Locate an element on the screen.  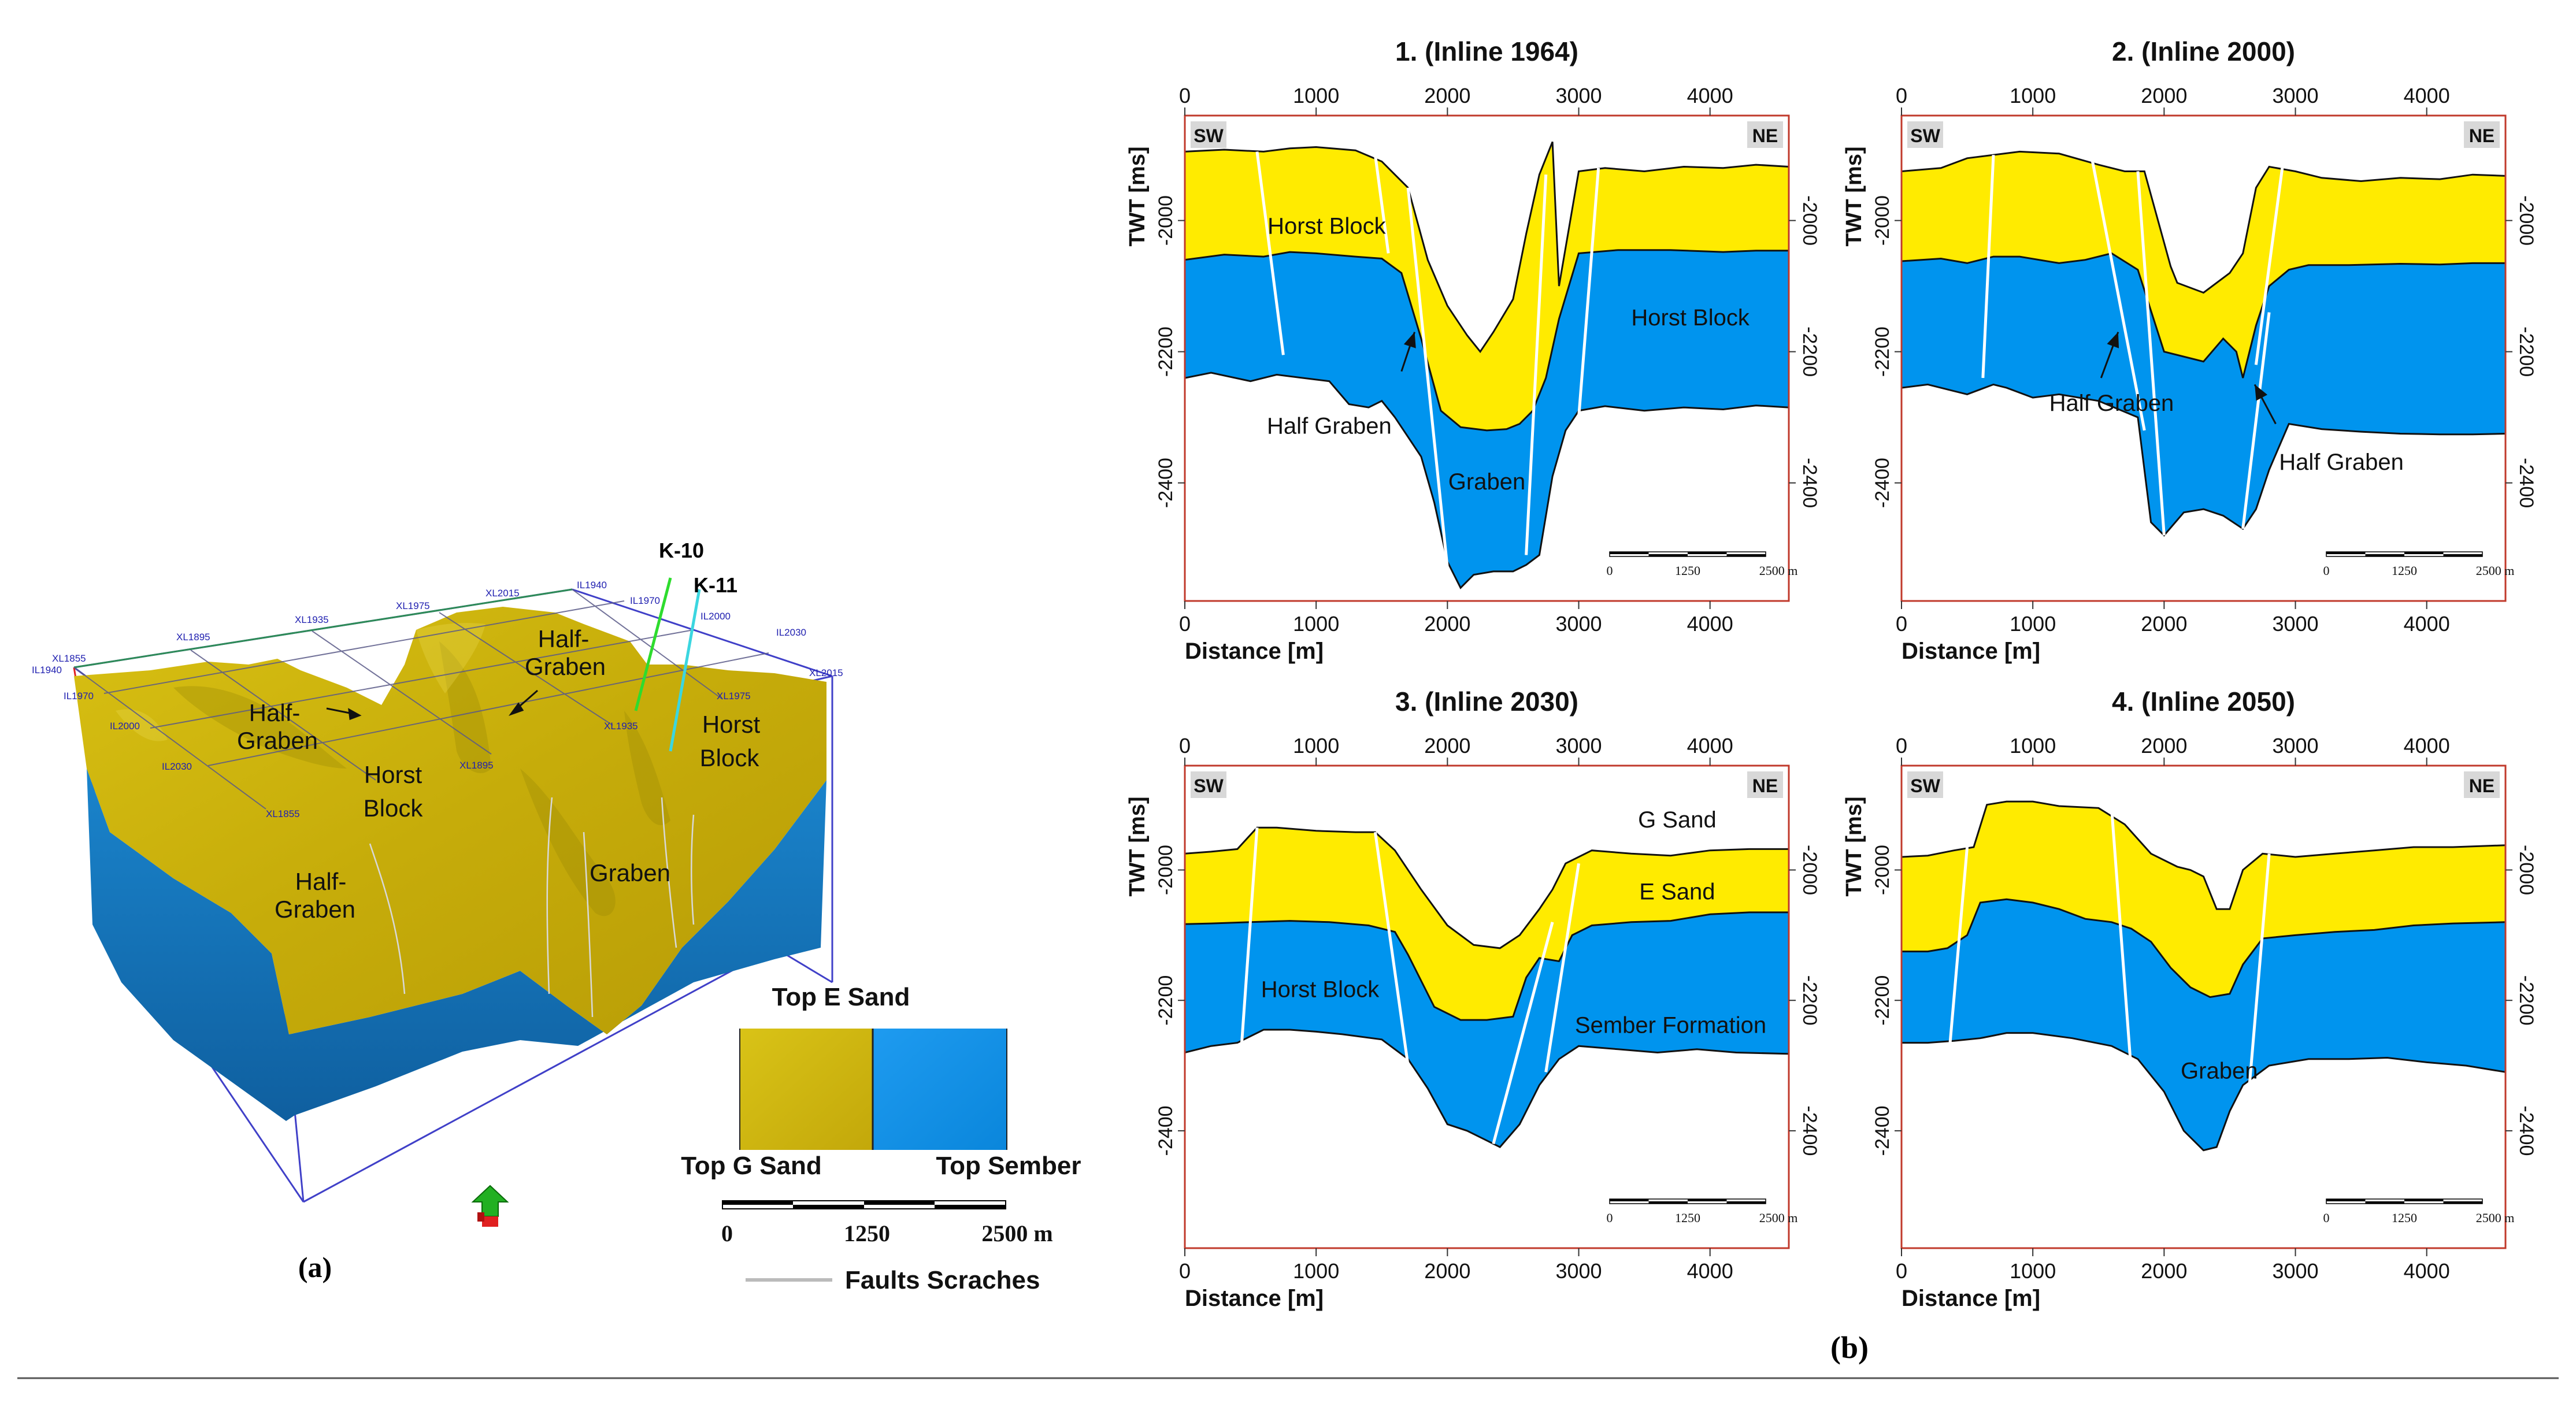
top-g-sand-horizon is located at coordinates (1487, 247).